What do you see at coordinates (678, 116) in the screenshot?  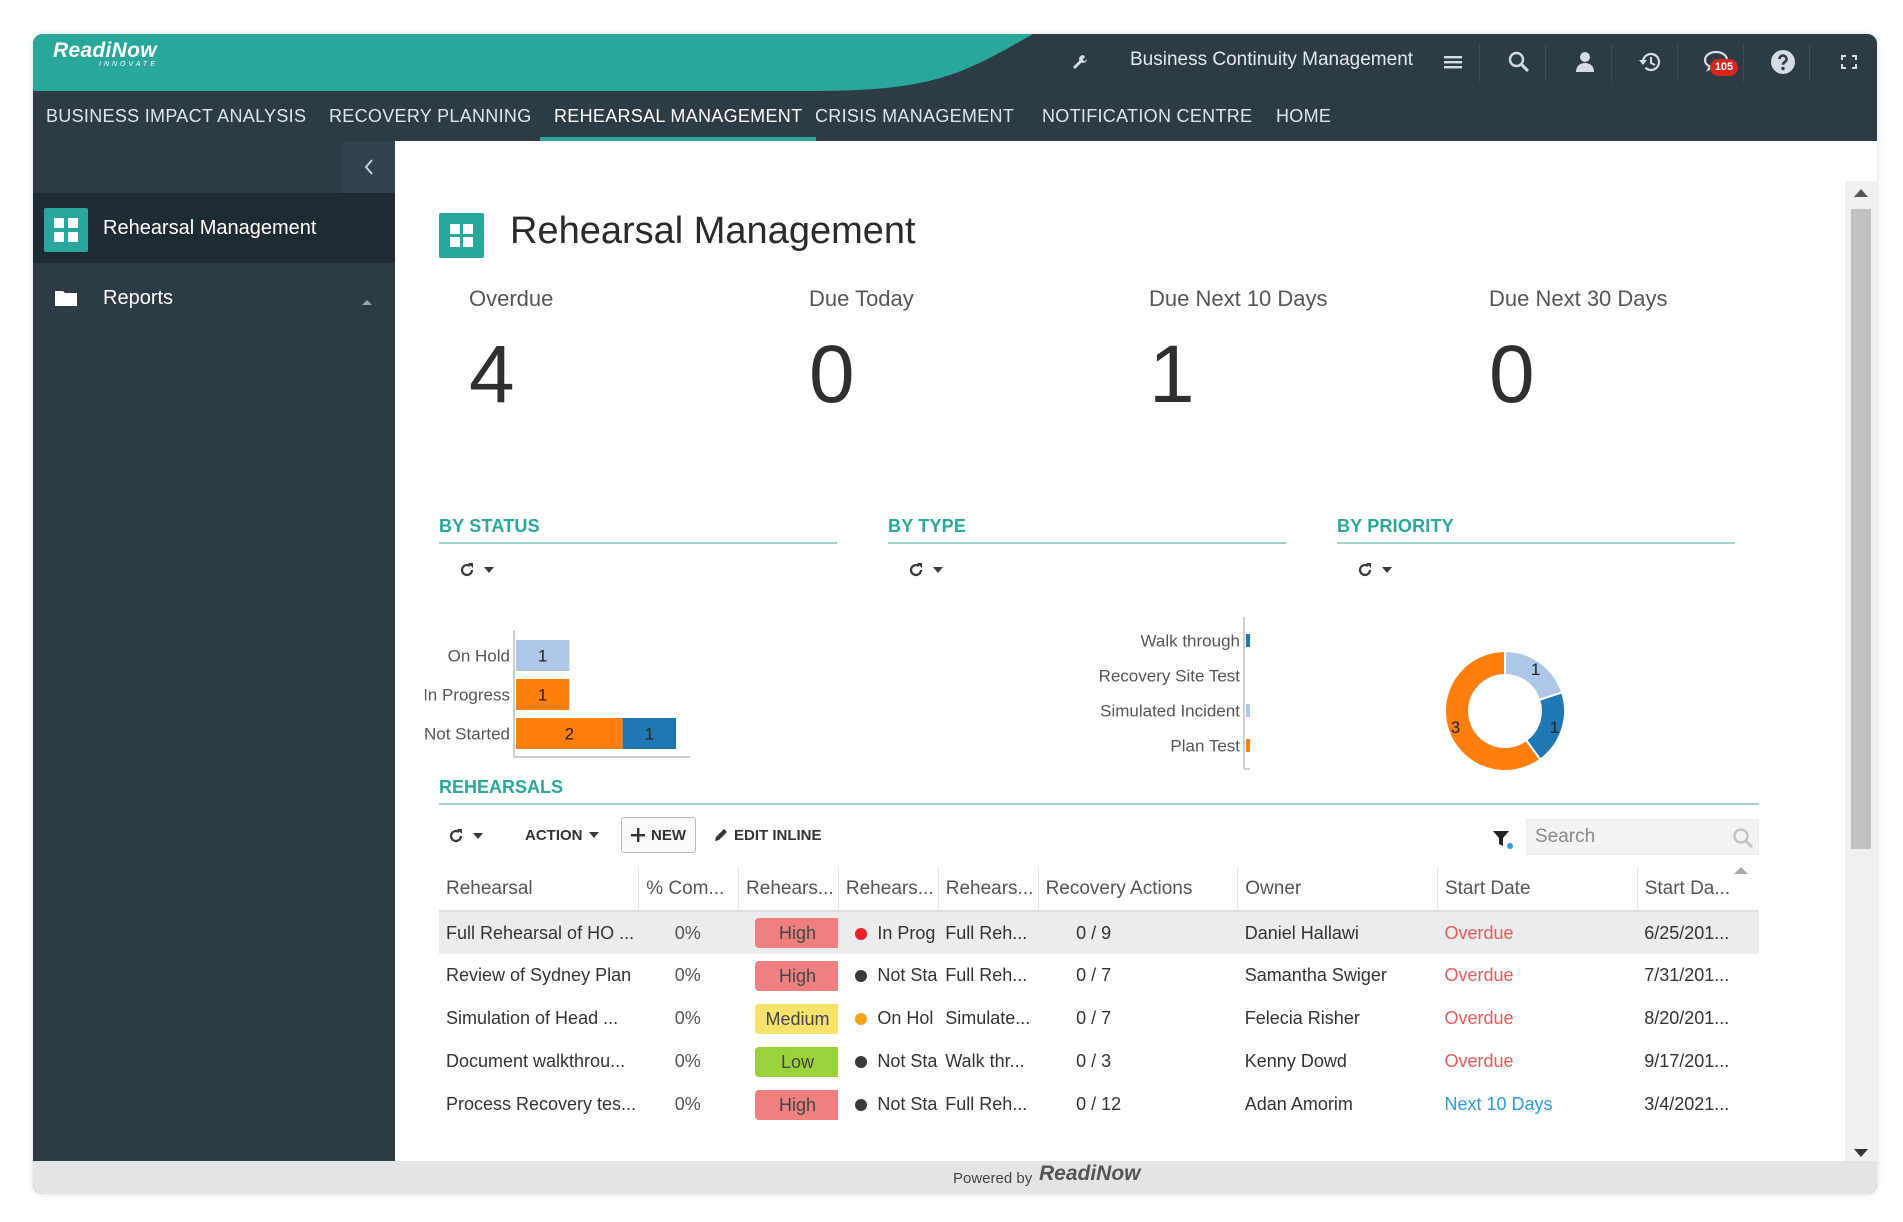 I see `nav-rehearsal-management: REHEARSAL MANAGEMENT` at bounding box center [678, 116].